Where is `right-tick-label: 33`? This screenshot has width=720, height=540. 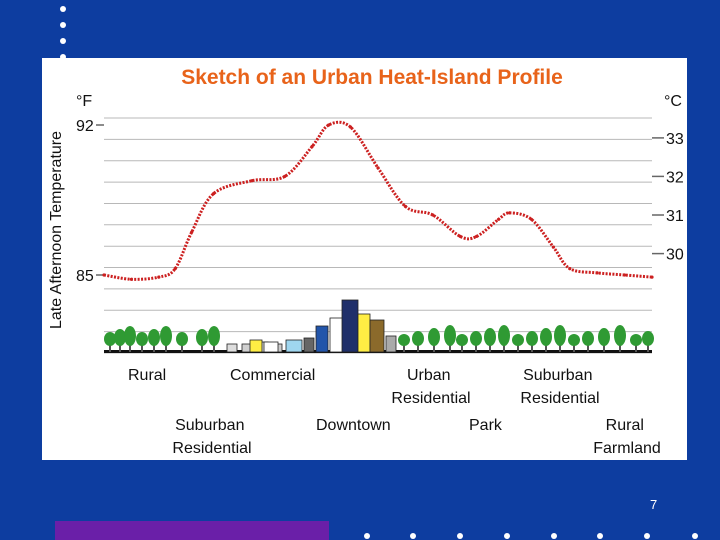 right-tick-label: 33 is located at coordinates (675, 139).